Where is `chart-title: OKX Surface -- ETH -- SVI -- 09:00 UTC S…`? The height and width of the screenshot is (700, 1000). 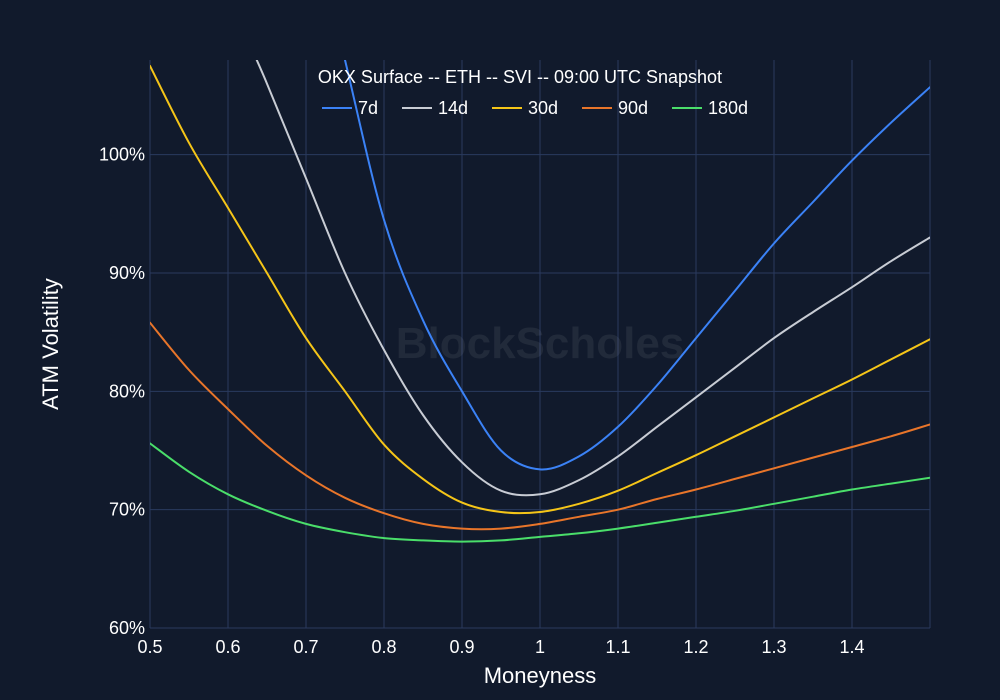 chart-title: OKX Surface -- ETH -- SVI -- 09:00 UTC S… is located at coordinates (520, 77).